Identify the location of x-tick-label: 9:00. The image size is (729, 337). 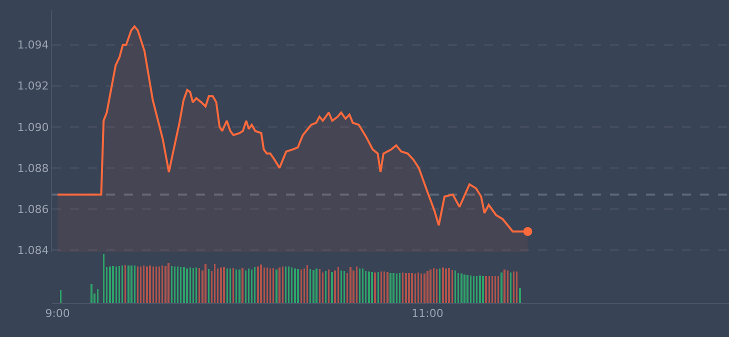
(57, 313).